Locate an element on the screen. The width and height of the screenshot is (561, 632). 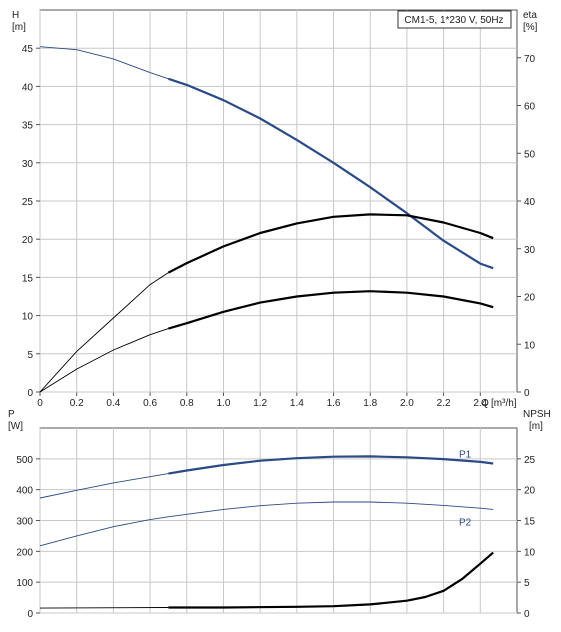
p1-curve-bold is located at coordinates (331, 465).